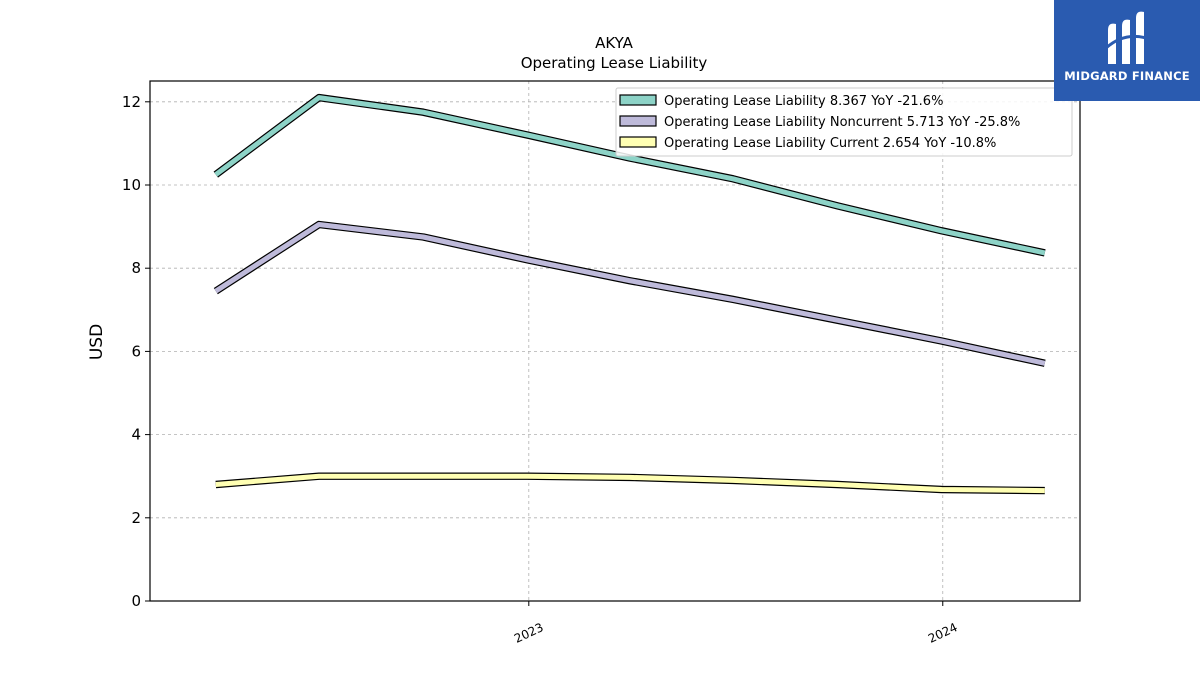 The height and width of the screenshot is (675, 1200). Describe the element at coordinates (97, 342) in the screenshot. I see `y-axis-label: USD` at that location.